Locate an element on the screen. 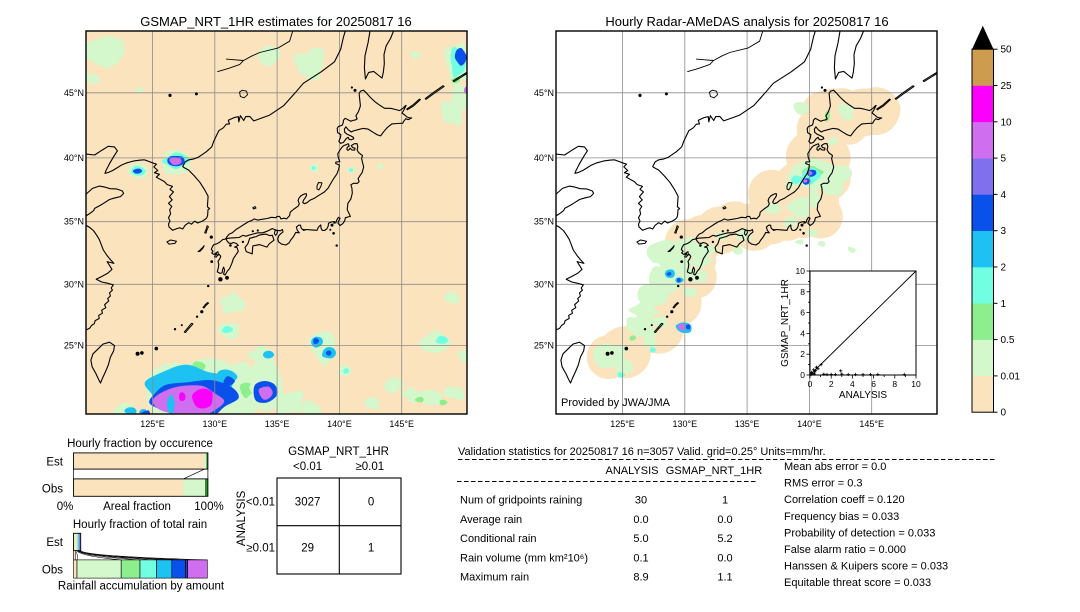  svg-text:Probability of detection = 0.: Probability of detection = 0.033 is located at coordinates (859, 533).